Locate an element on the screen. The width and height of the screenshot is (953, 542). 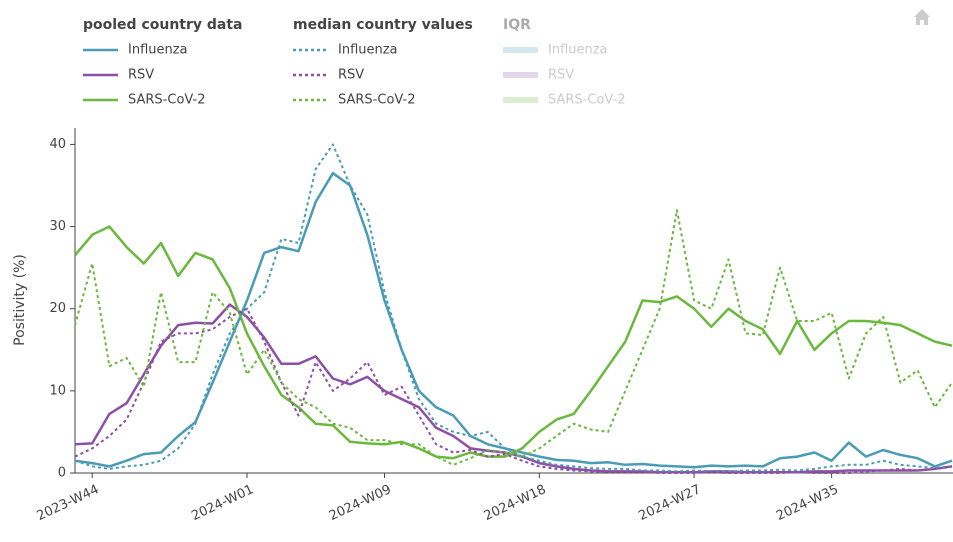
x-tick-label: 2024-W01 is located at coordinates (222, 503).